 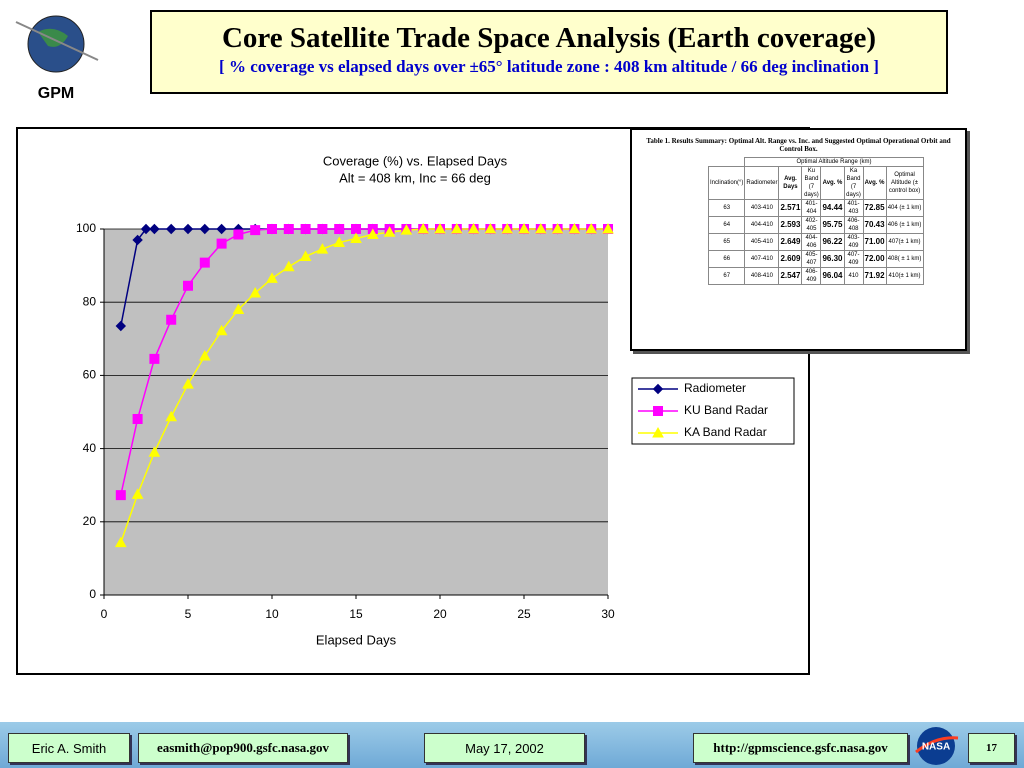 I want to click on y-tick-label: 20, so click(x=90, y=521).